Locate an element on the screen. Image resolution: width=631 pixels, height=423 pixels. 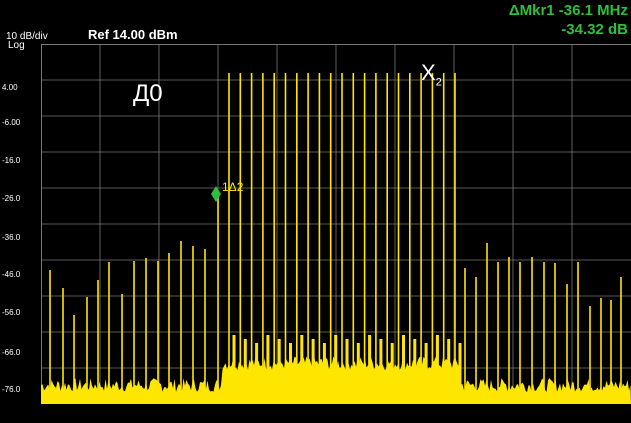
y-tick-label: -56.0 is located at coordinates (11, 312).